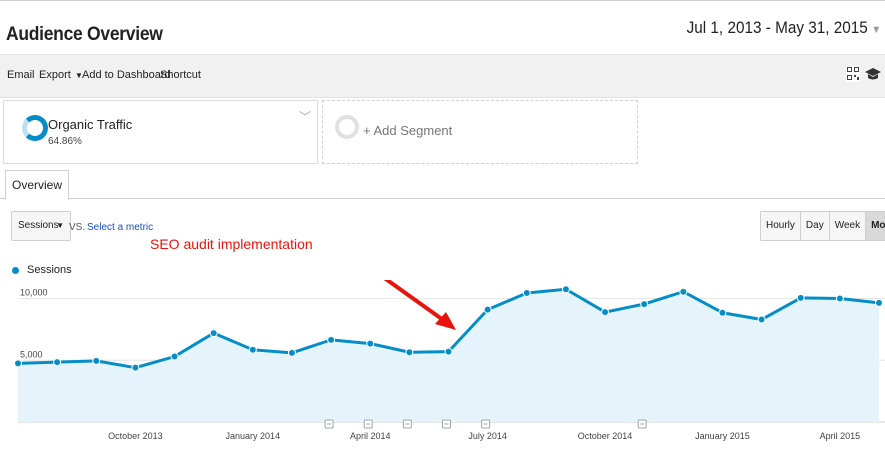  I want to click on top-border, so click(442, 0).